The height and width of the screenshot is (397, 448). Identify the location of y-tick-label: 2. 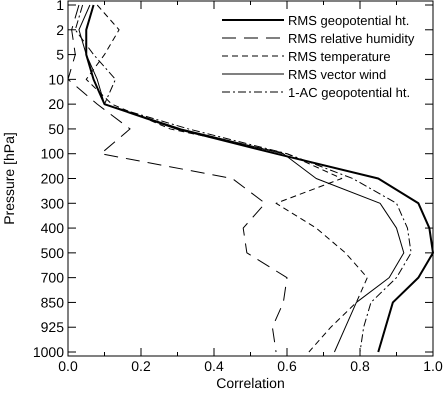
(60, 30).